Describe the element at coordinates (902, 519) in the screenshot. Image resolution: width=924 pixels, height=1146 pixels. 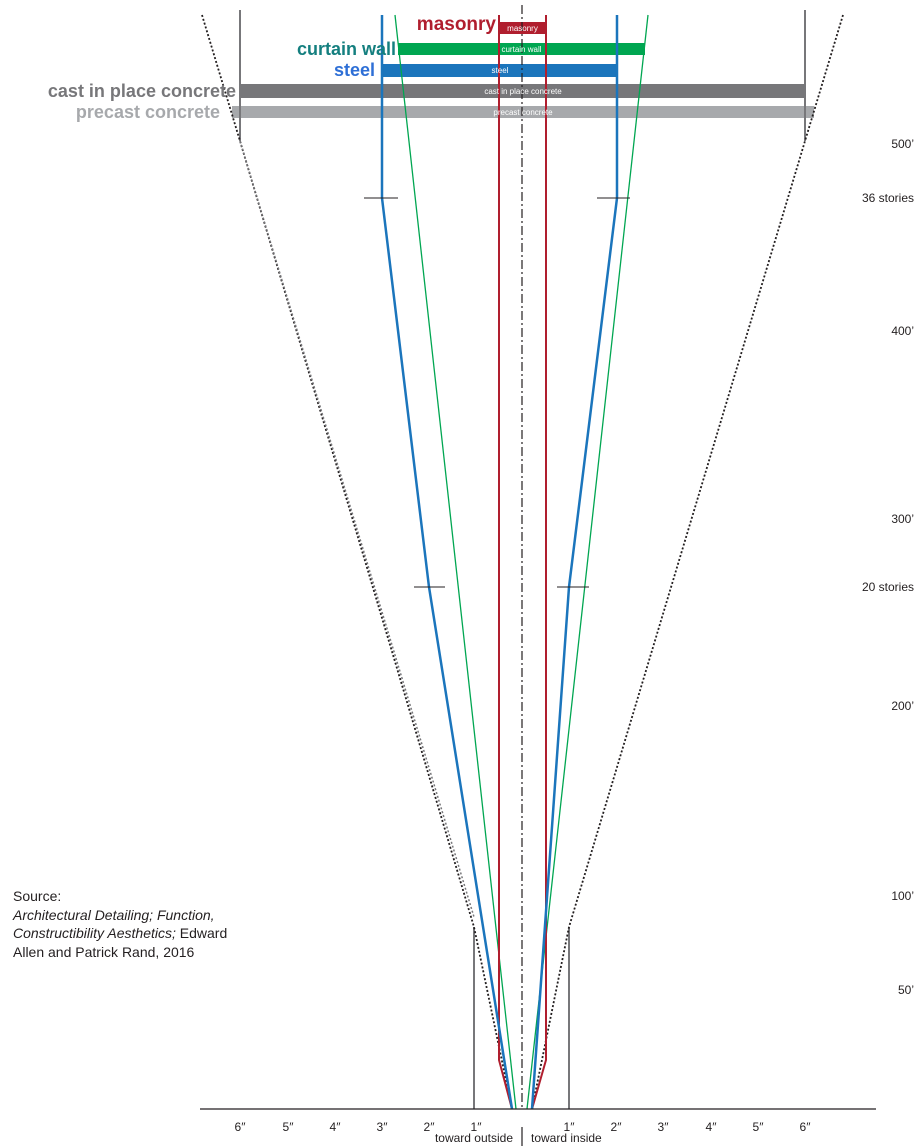
I see `height-label-300: 300’` at that location.